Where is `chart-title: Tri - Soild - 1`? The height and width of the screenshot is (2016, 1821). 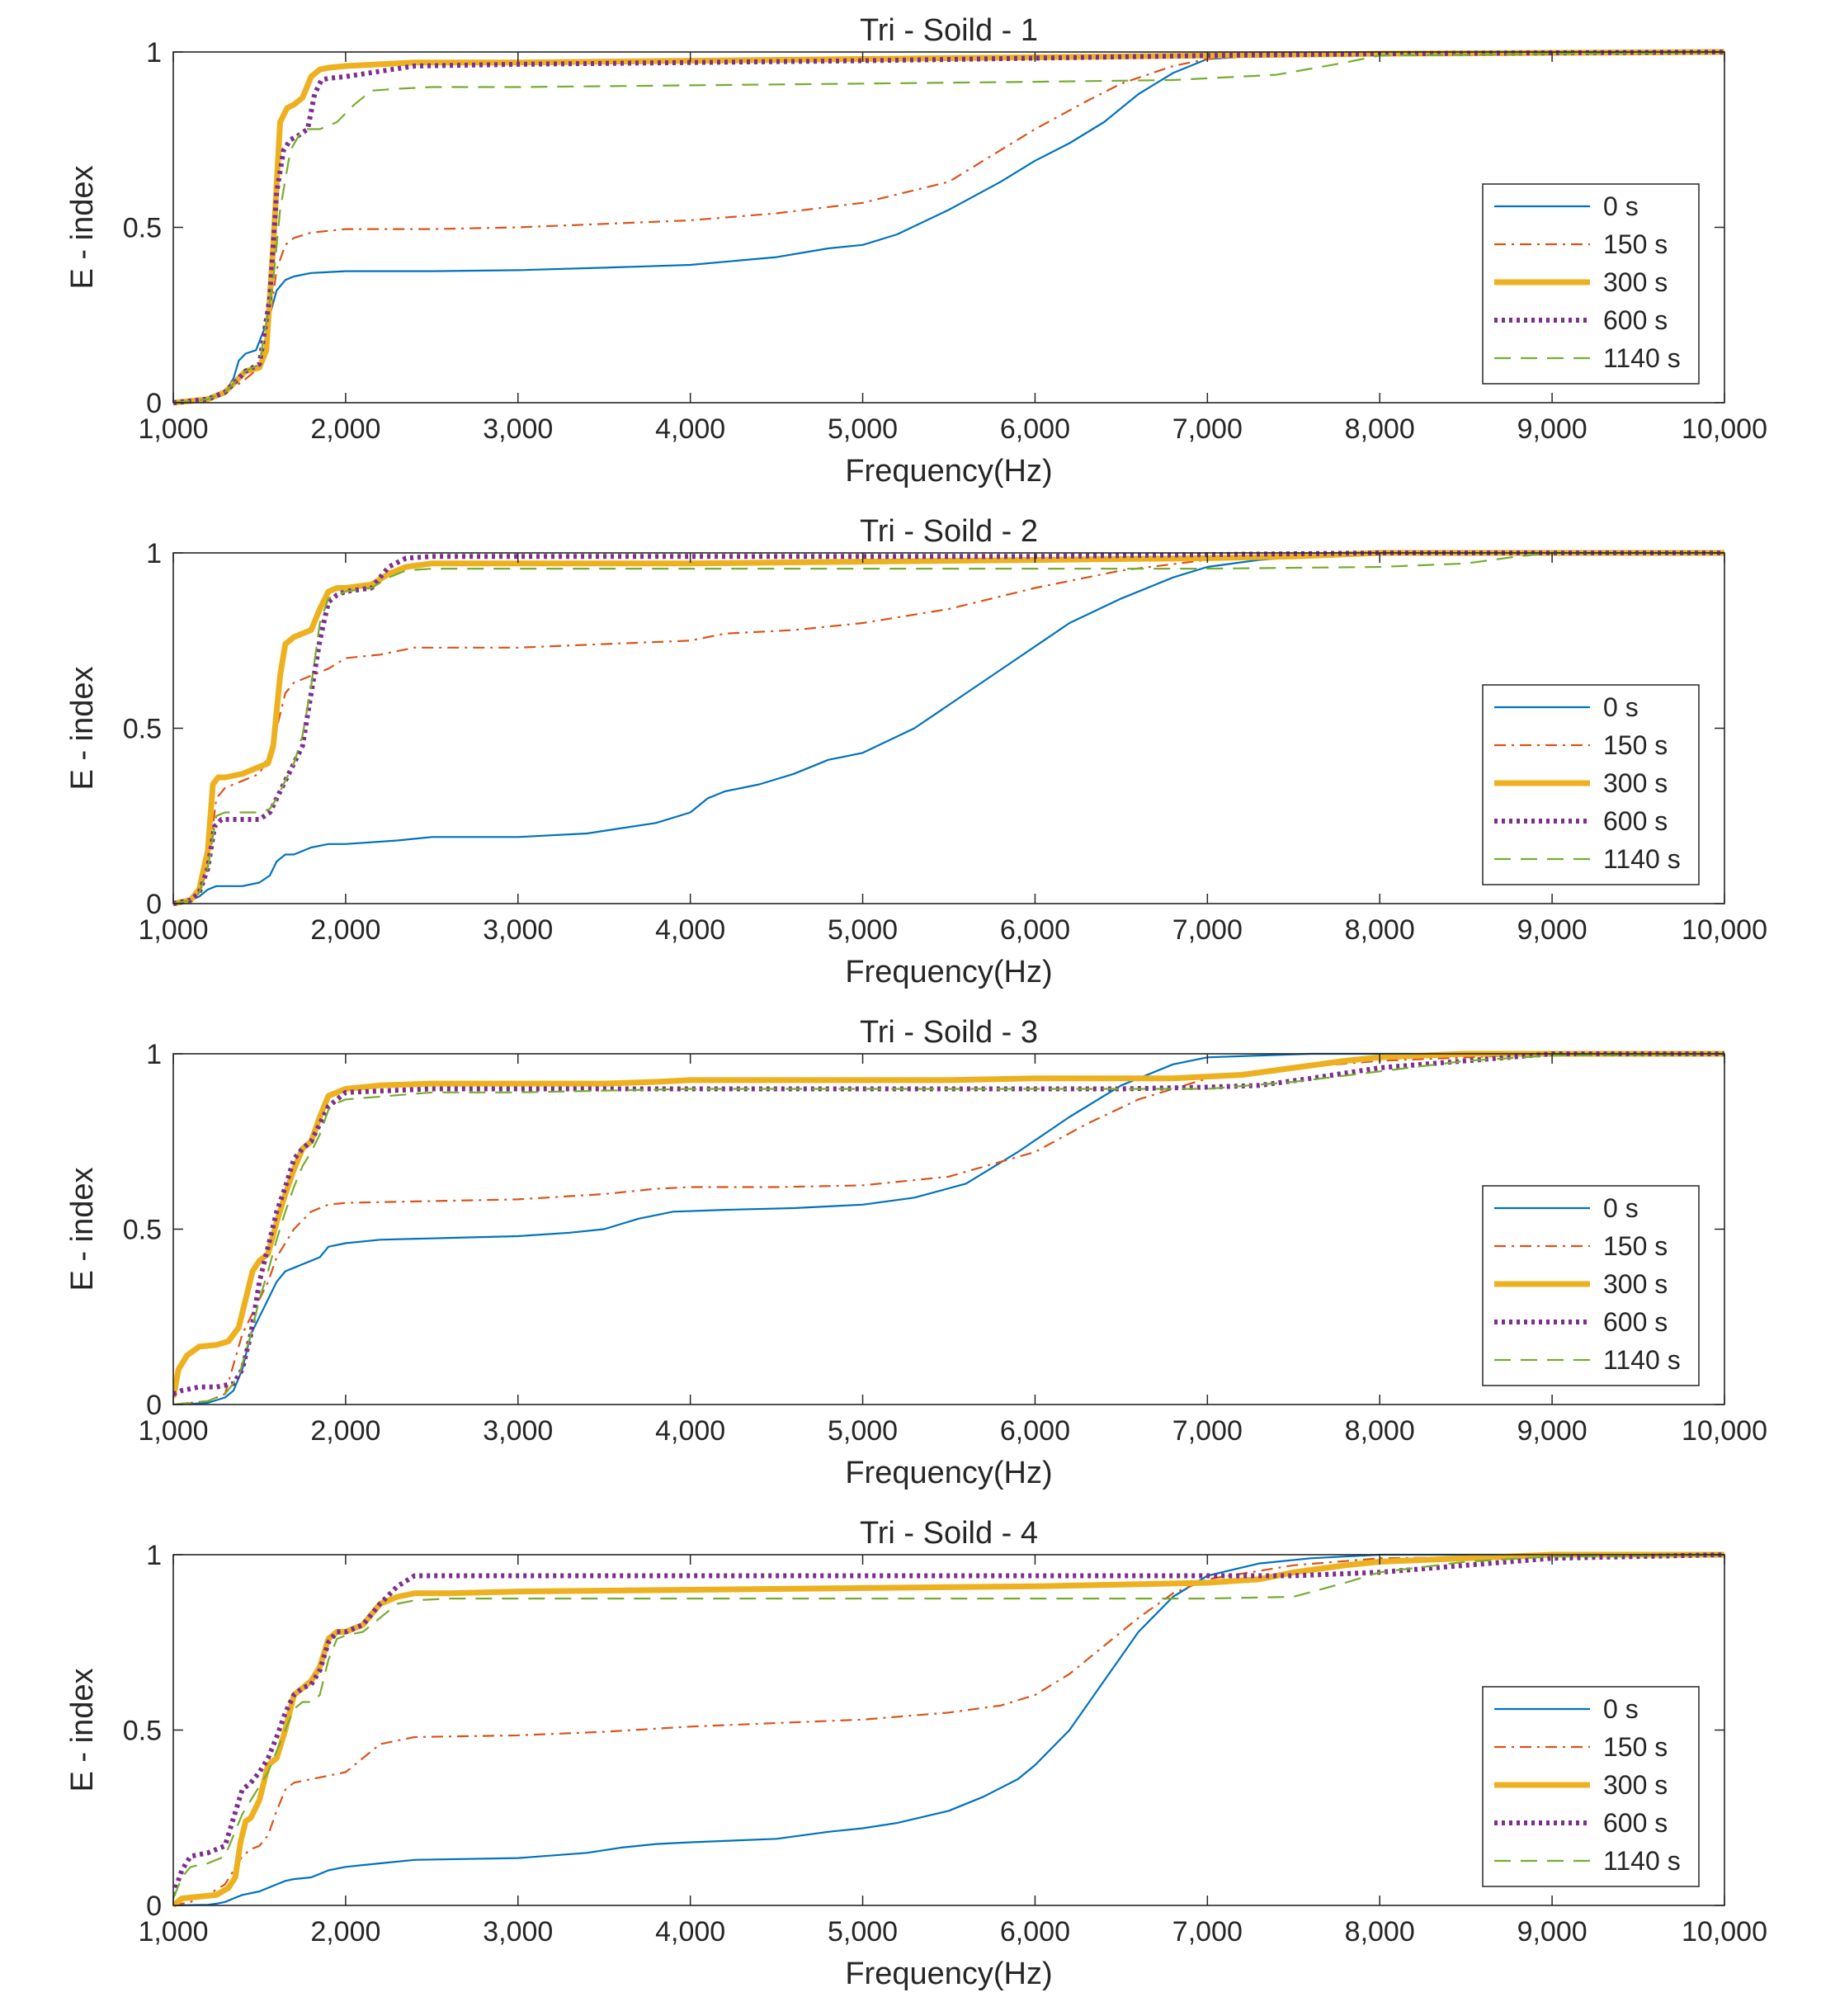
chart-title: Tri - Soild - 1 is located at coordinates (949, 30).